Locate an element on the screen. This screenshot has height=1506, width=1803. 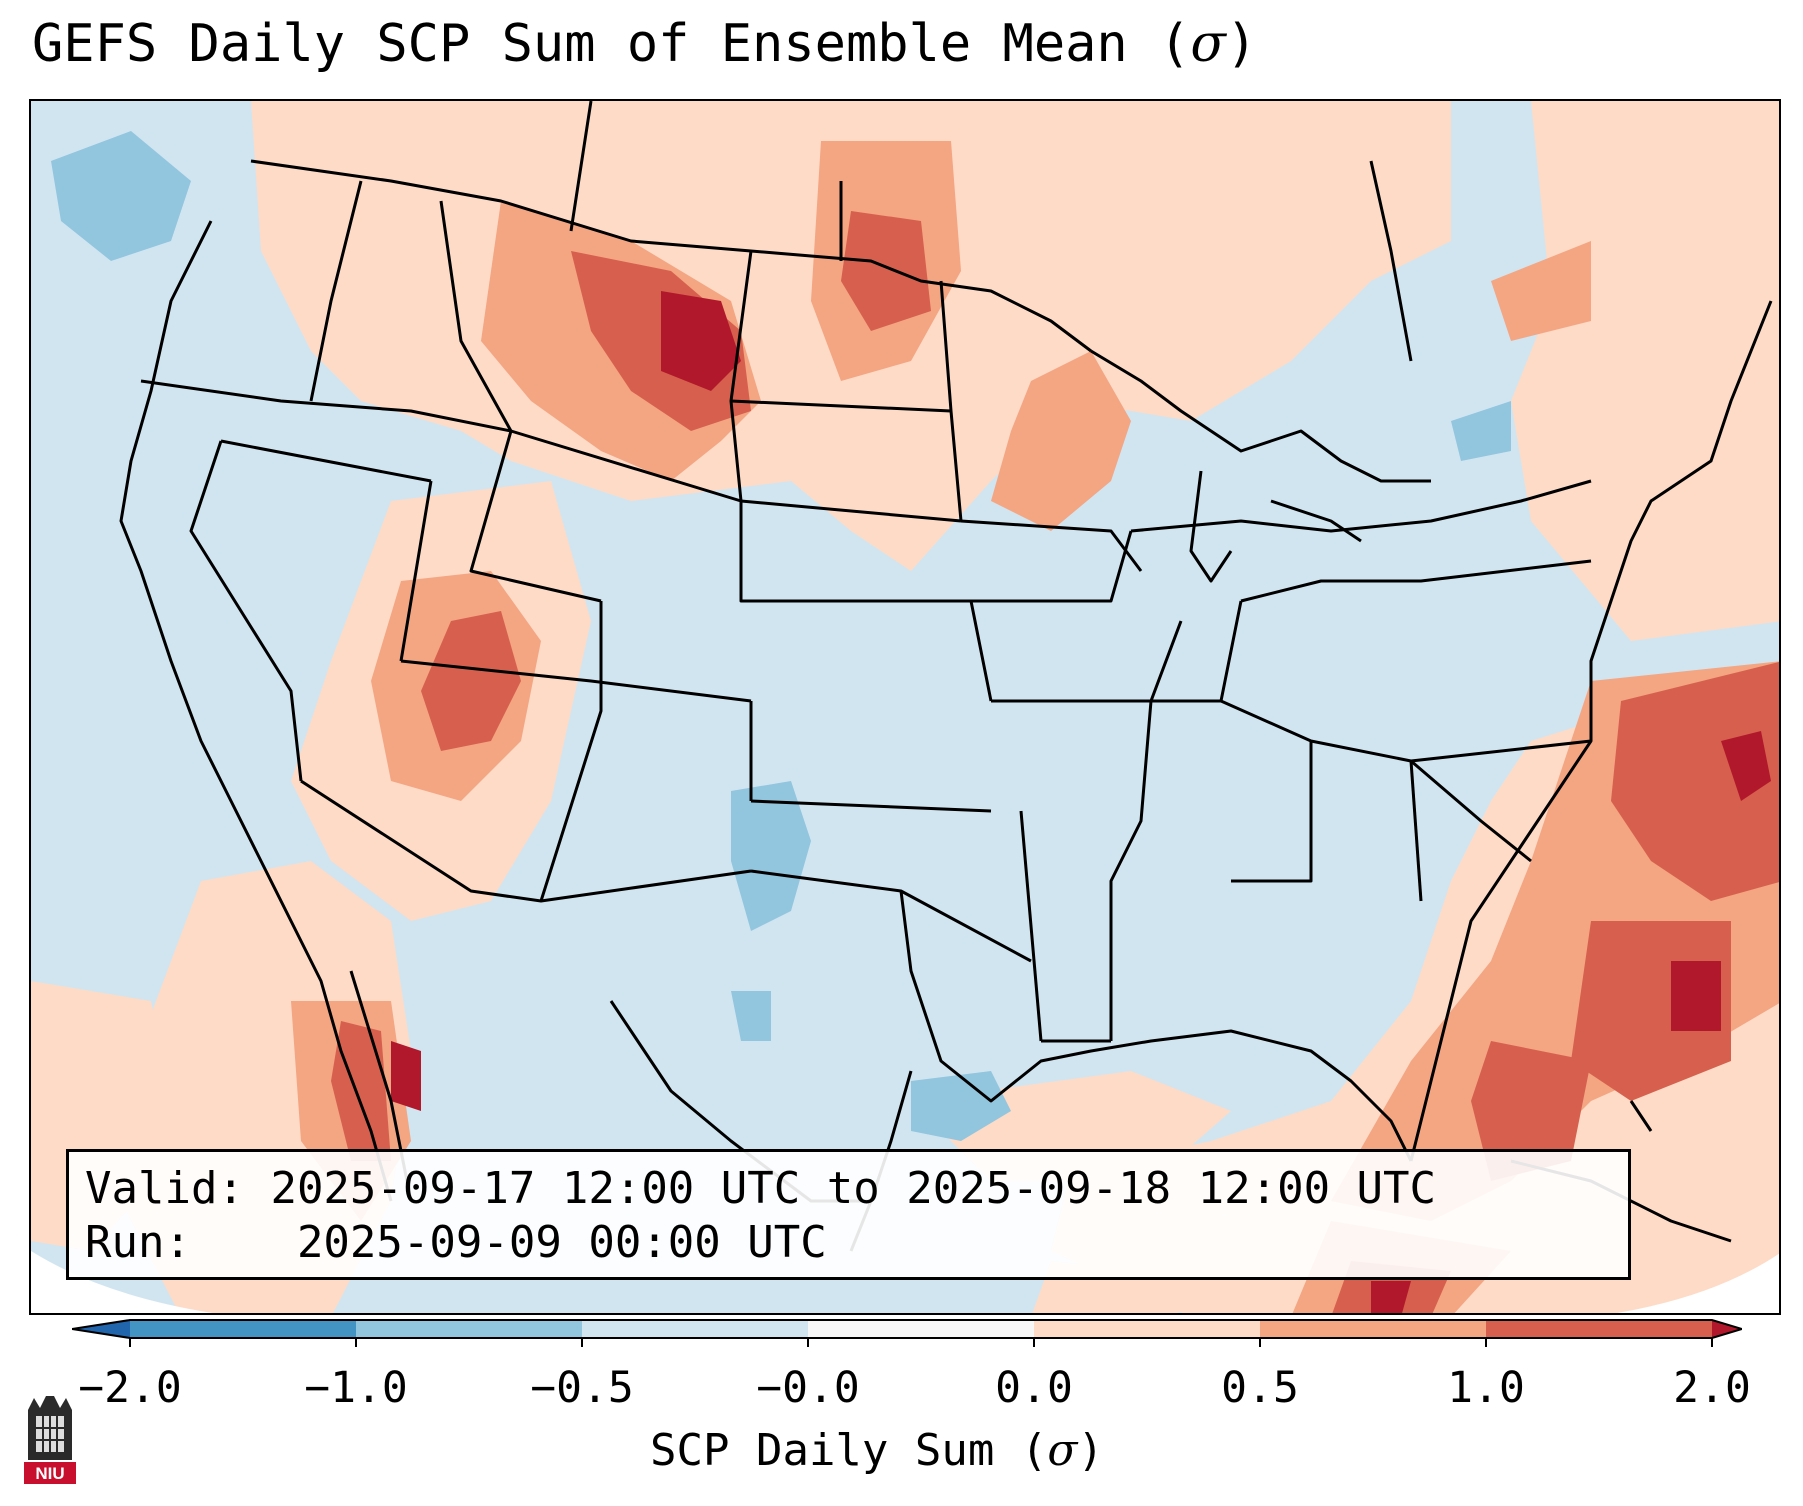
outside-domain-sw is located at coordinates (122, 1282).